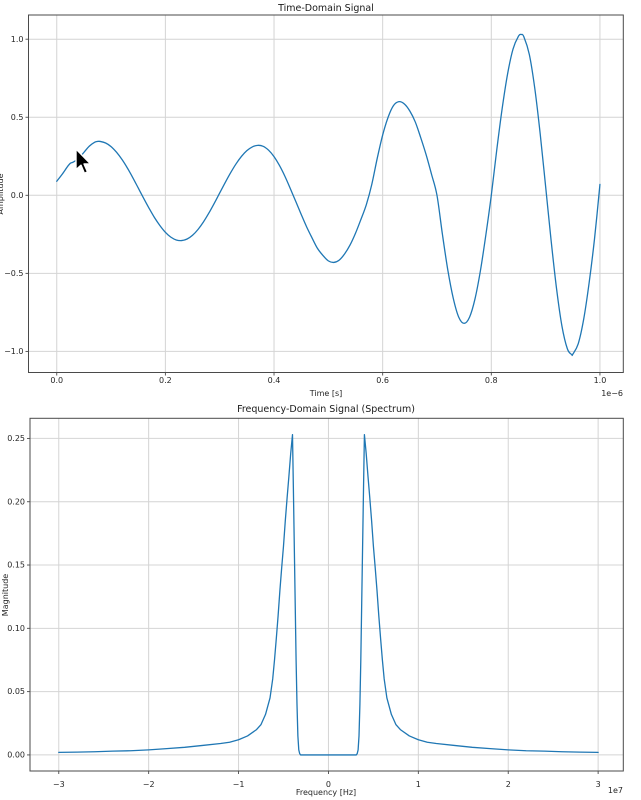 The height and width of the screenshot is (800, 641). I want to click on x-tick-label: 0.6, so click(382, 380).